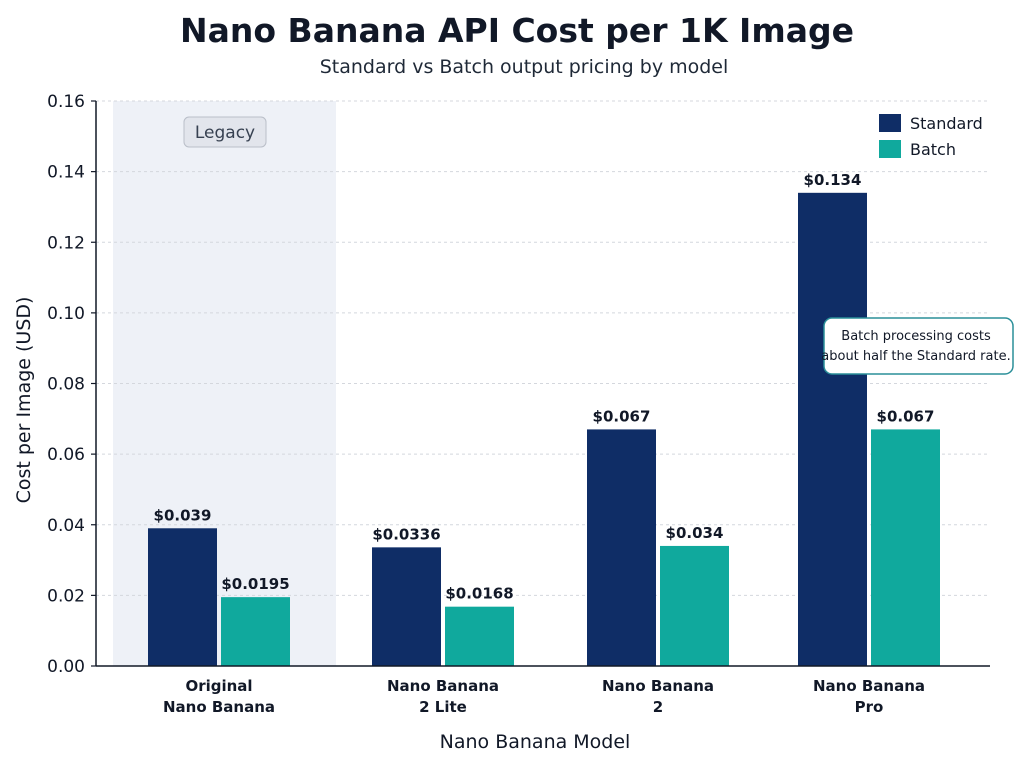  Describe the element at coordinates (517, 30) in the screenshot. I see `chart-title: Nano Banana API Cost per 1K Image` at that location.